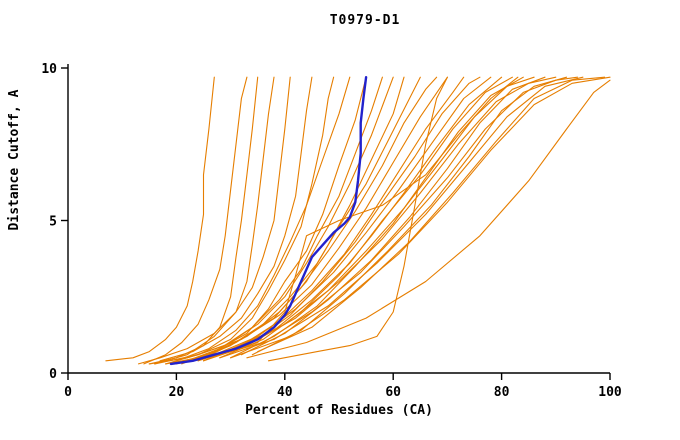 Image resolution: width=680 pixels, height=440 pixels. I want to click on chart-title: T0979-D1, so click(365, 20).